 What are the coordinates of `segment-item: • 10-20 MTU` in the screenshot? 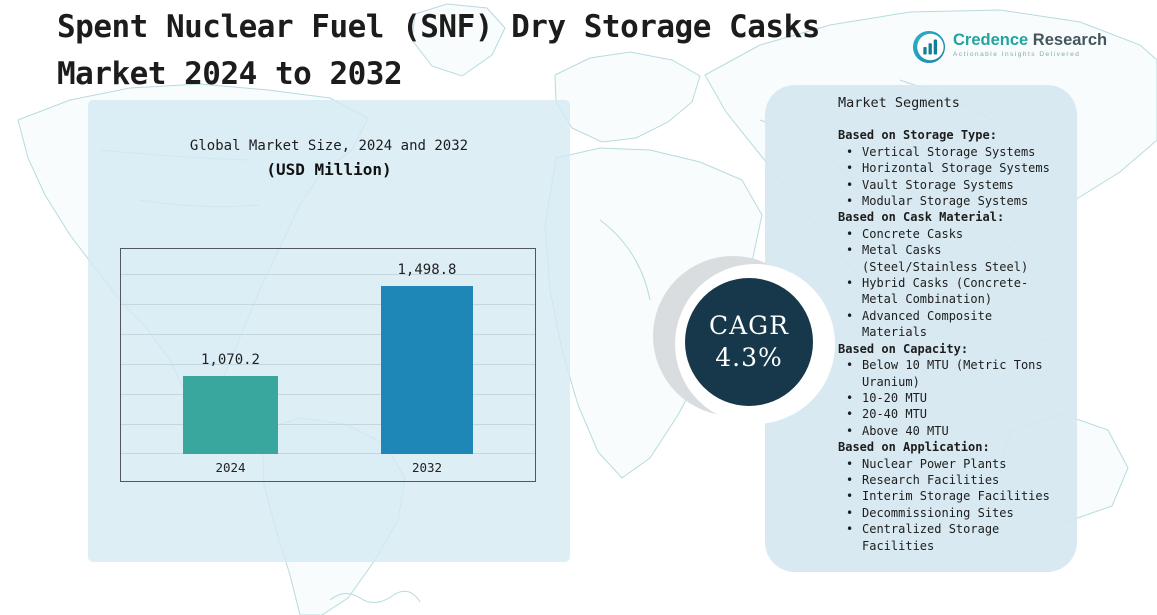 It's located at (948, 398).